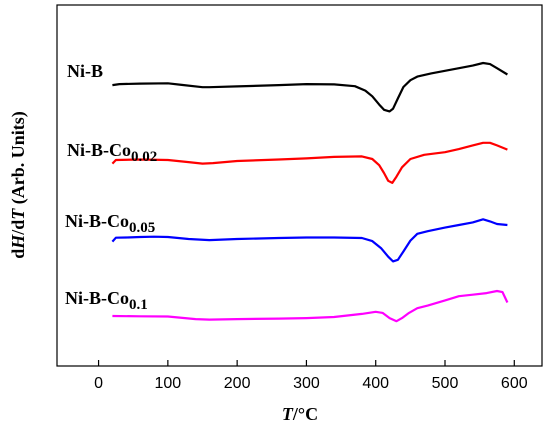 The width and height of the screenshot is (550, 432). Describe the element at coordinates (300, 414) in the screenshot. I see `x-axis-title: T/°C` at that location.